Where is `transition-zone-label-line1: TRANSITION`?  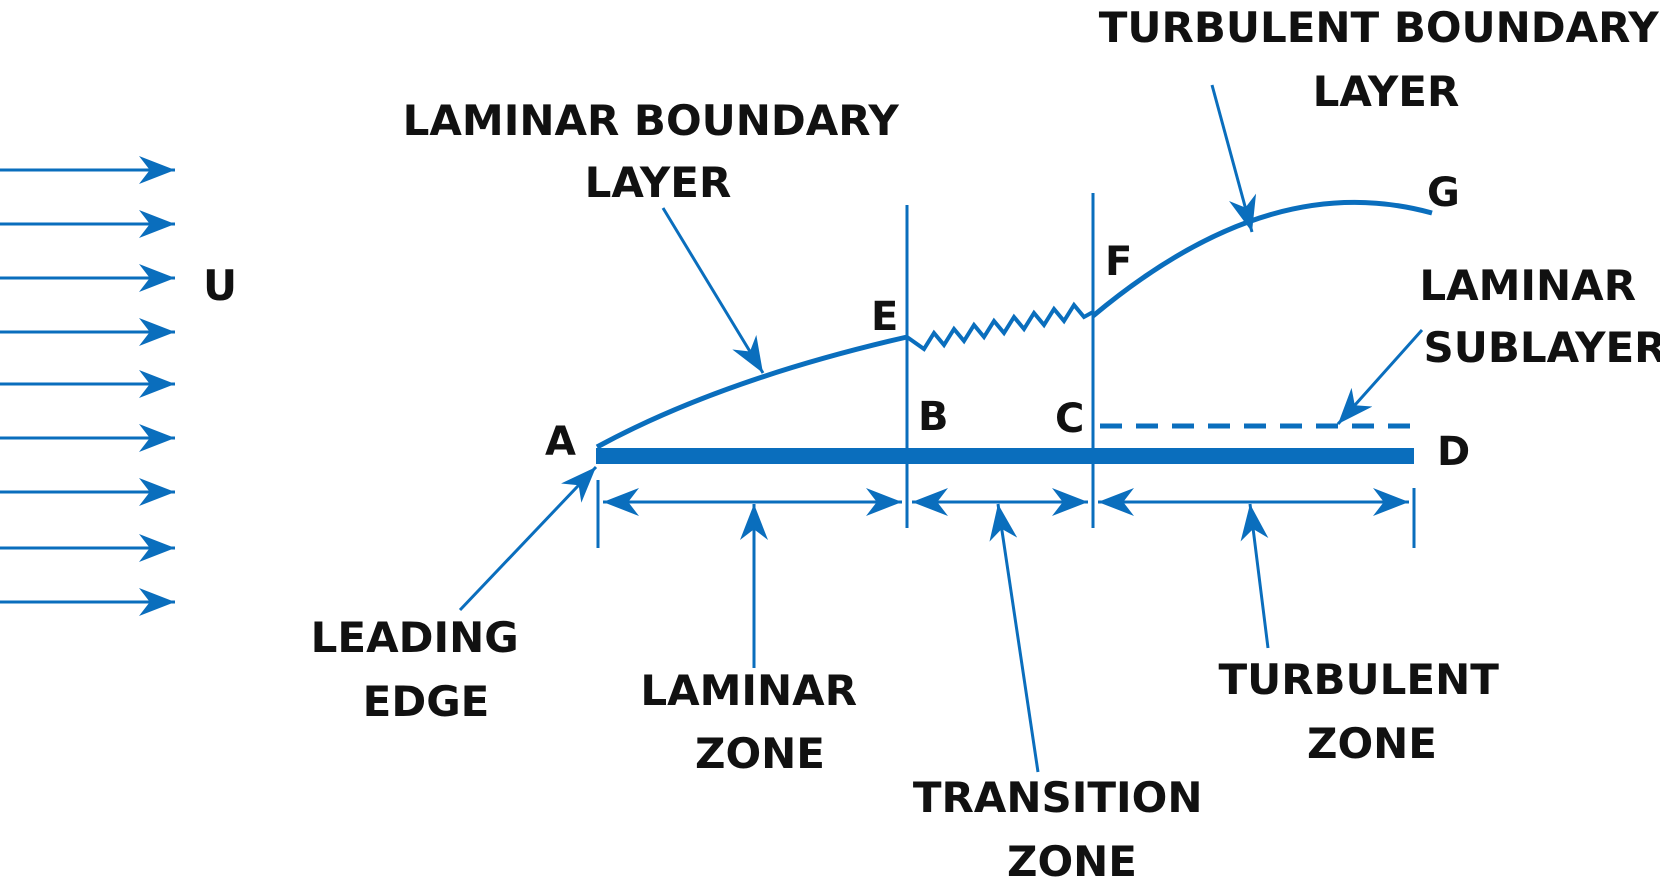
transition-zone-label-line1: TRANSITION is located at coordinates (1058, 797).